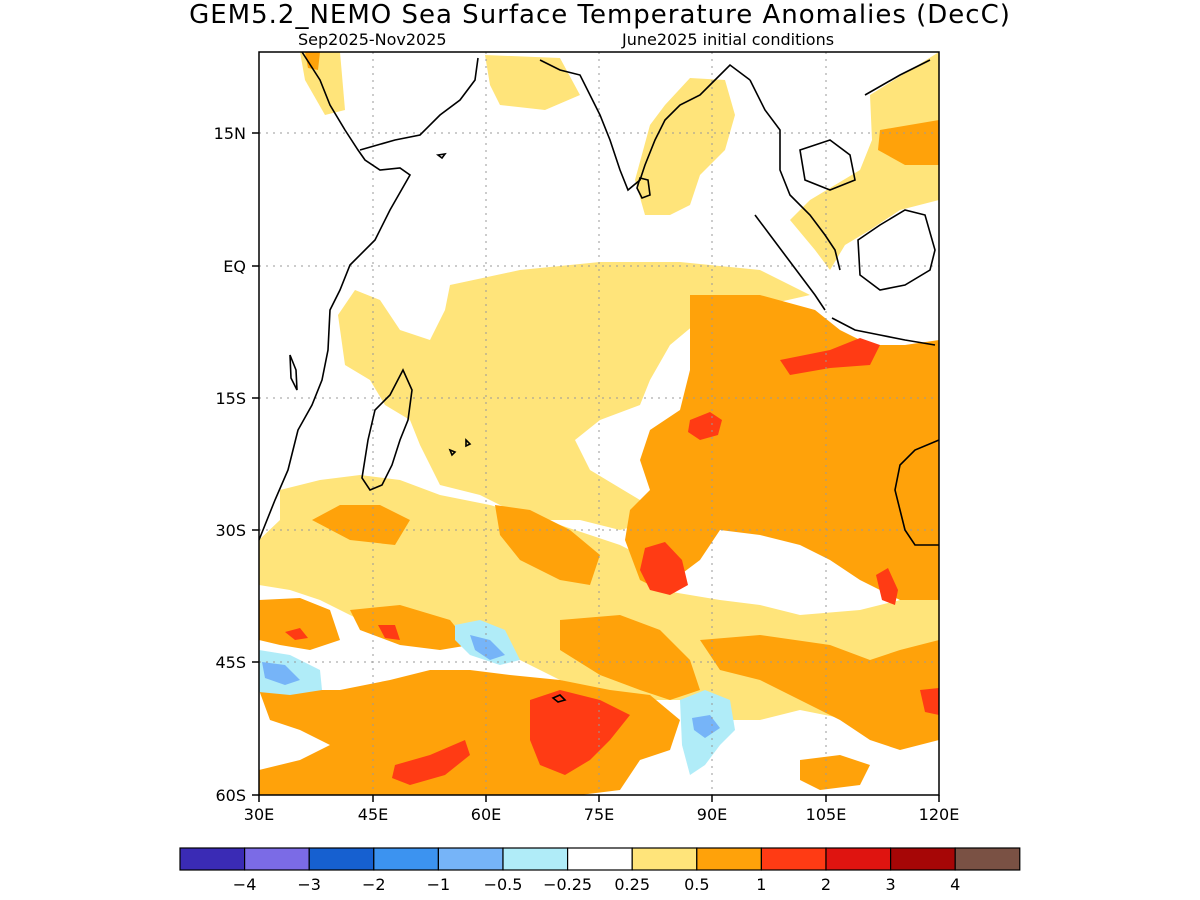 The width and height of the screenshot is (1200, 900). What do you see at coordinates (230, 133) in the screenshot?
I see `lat-label: 15N` at bounding box center [230, 133].